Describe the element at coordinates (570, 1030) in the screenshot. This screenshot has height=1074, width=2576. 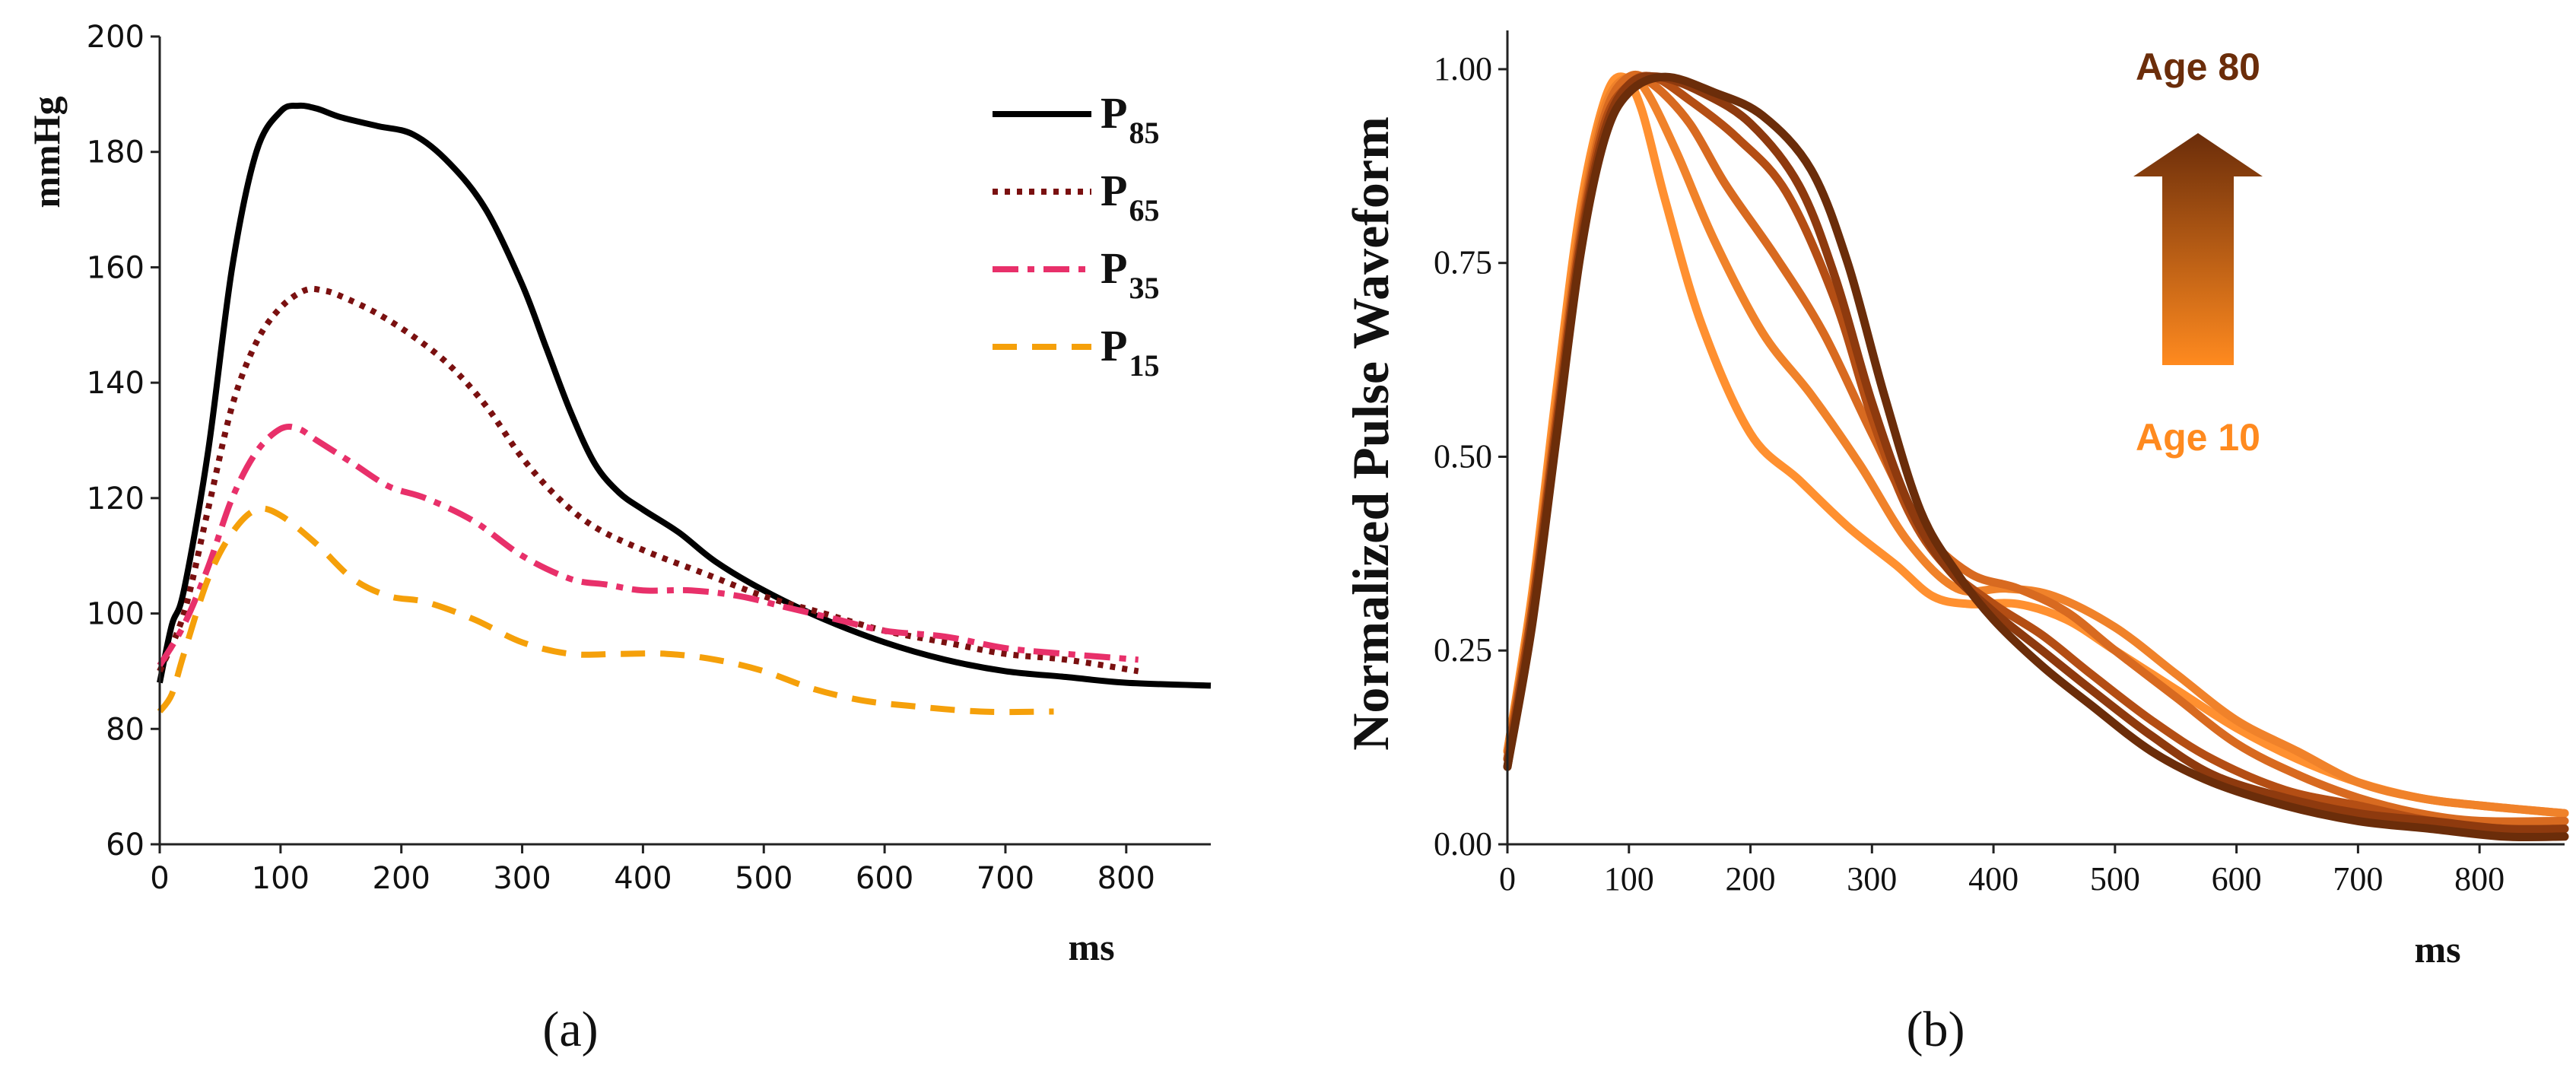
I see `chart-a-panel-label: (a)` at that location.